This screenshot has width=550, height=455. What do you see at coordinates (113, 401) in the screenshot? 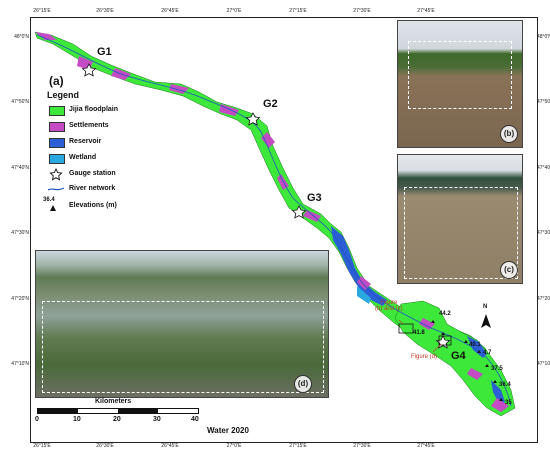
I see `scalebar-title: Kilometers` at bounding box center [113, 401].